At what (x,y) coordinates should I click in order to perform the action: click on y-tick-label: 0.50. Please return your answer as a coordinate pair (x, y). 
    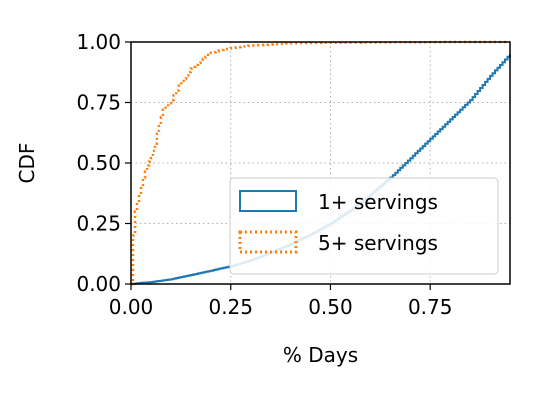
    Looking at the image, I should click on (98, 163).